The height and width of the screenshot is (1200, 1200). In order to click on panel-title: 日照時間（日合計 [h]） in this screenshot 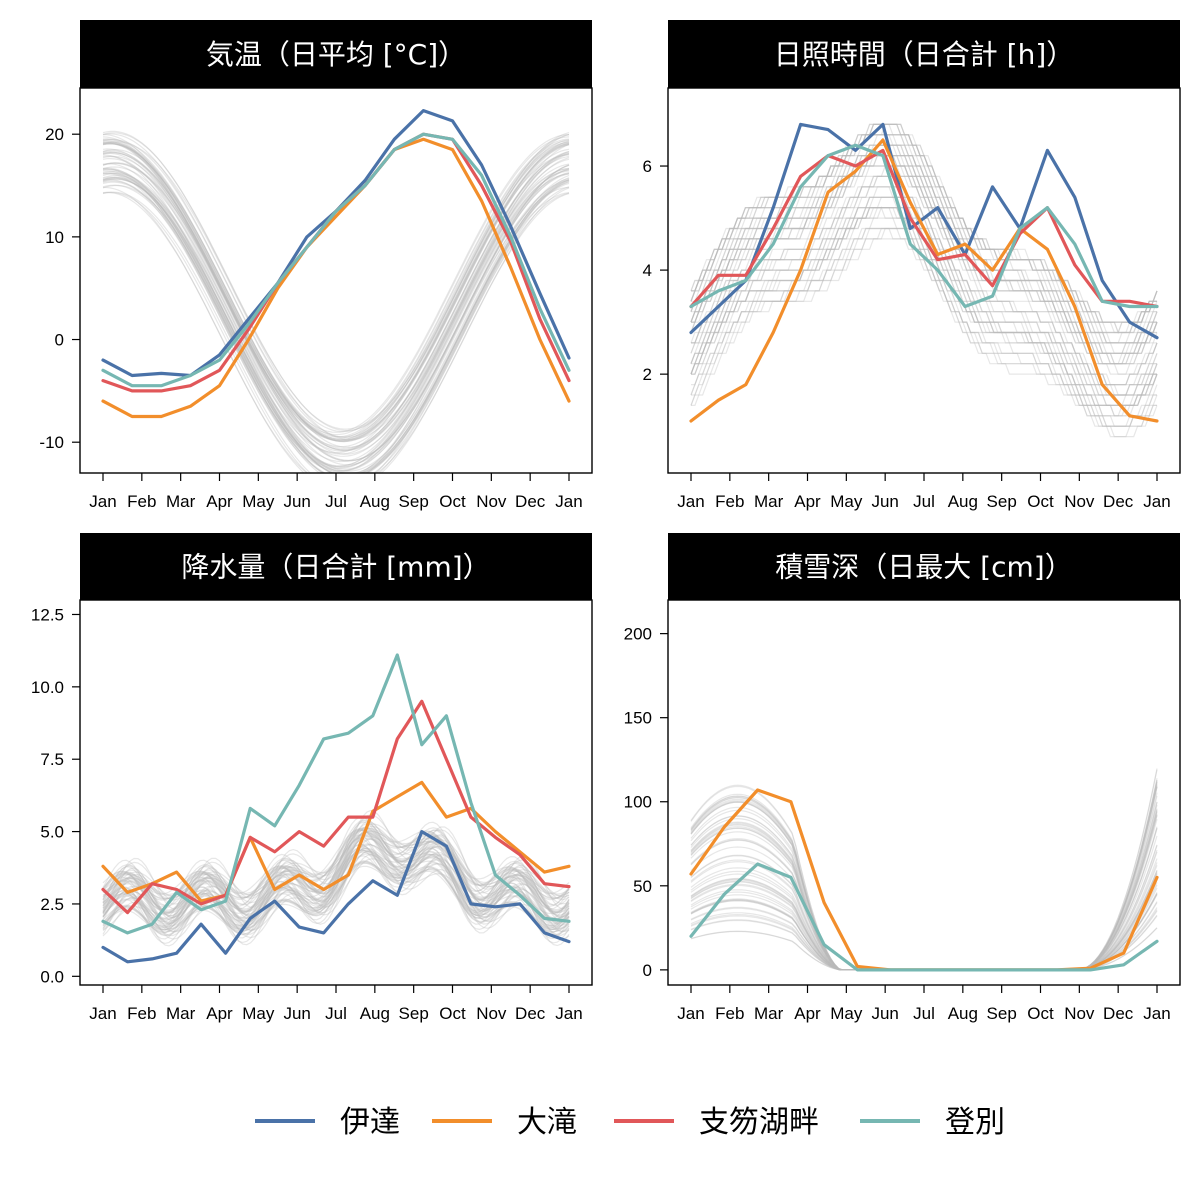, I will do `click(924, 54)`.